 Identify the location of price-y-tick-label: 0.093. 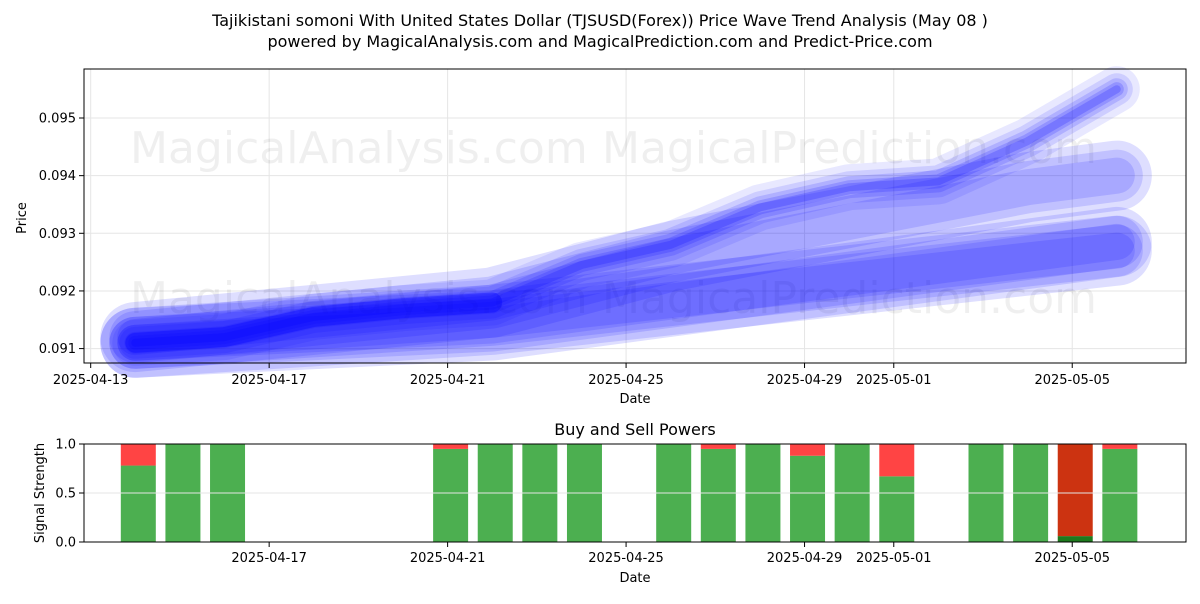
(57, 234).